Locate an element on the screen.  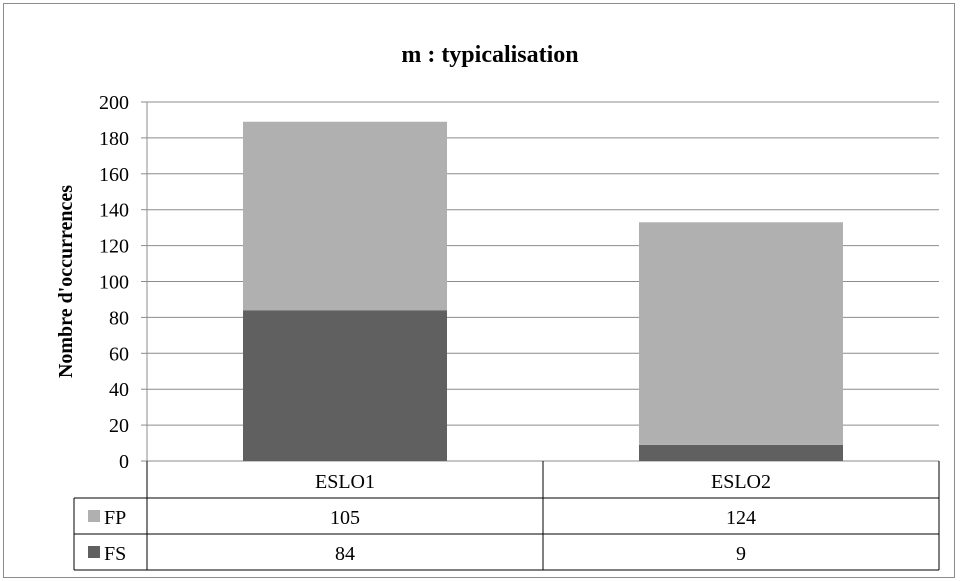
legend-key-fs is located at coordinates (94, 552).